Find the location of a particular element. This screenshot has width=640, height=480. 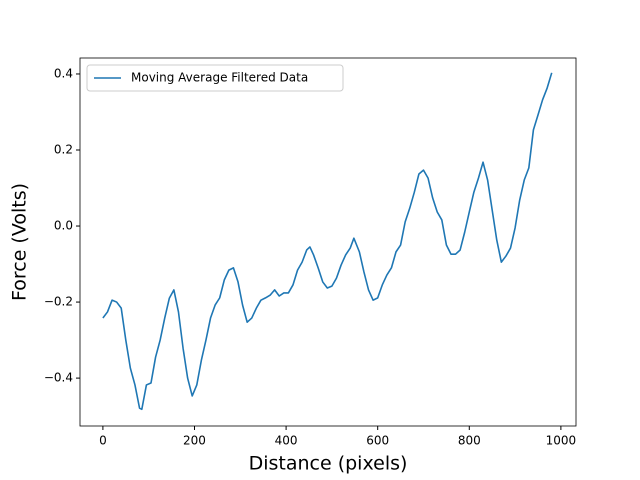

x-tick-label: 0 is located at coordinates (103, 441).